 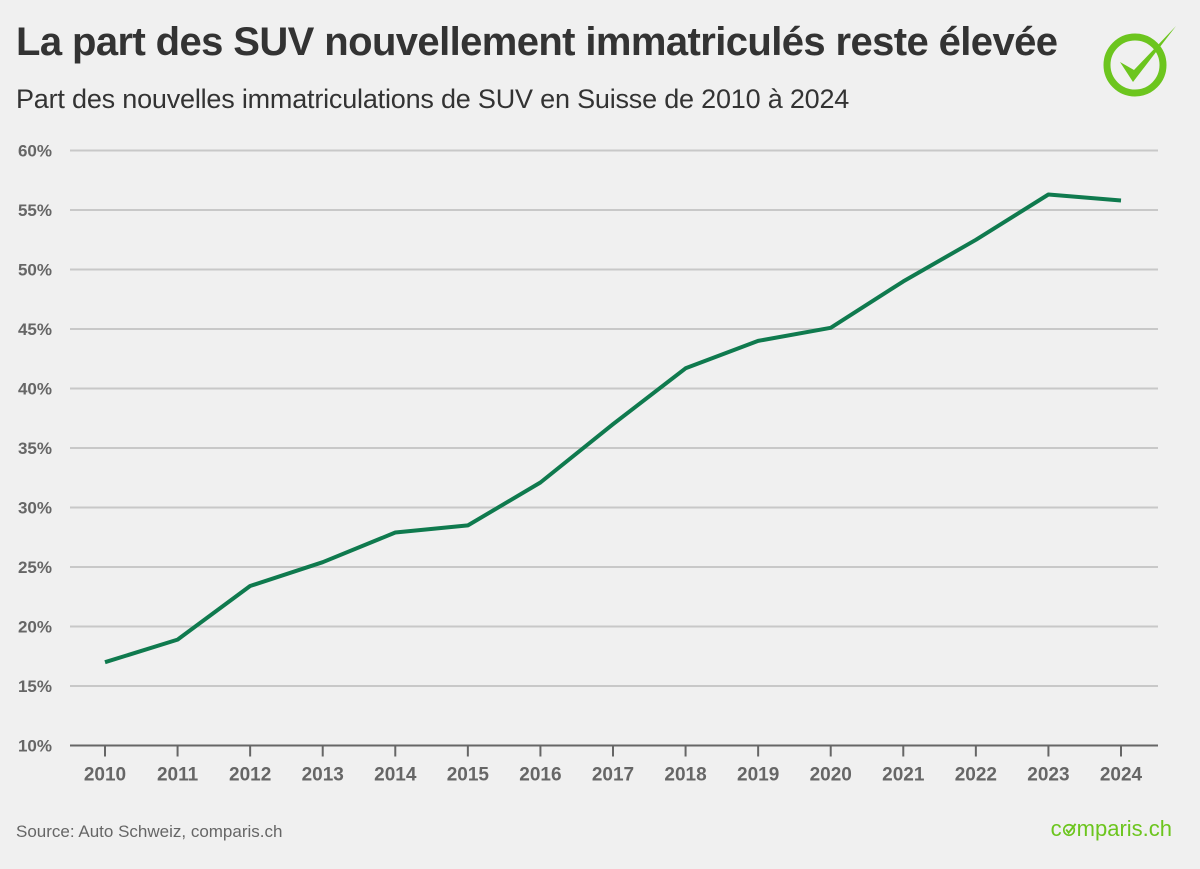 I want to click on x-tick-label: 2023, so click(x=1048, y=775).